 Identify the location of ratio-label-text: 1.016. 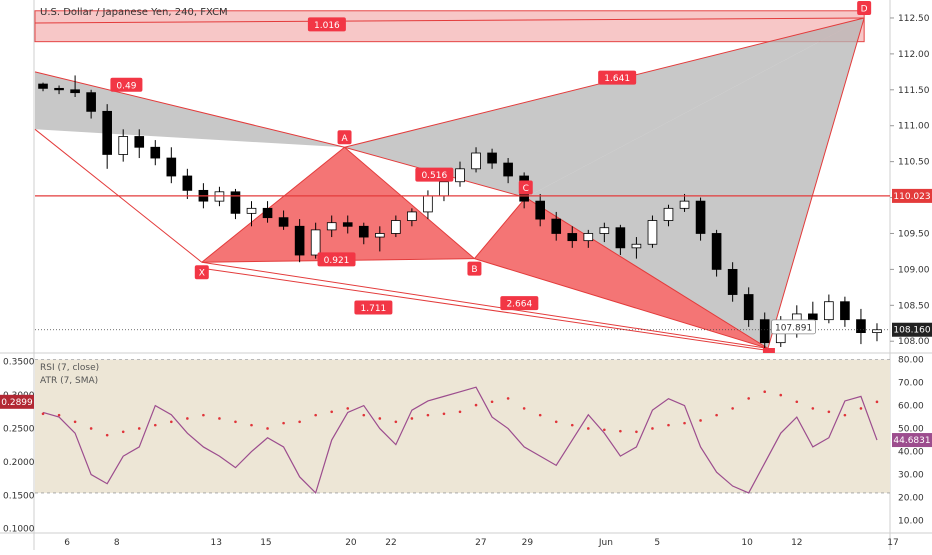
(327, 26).